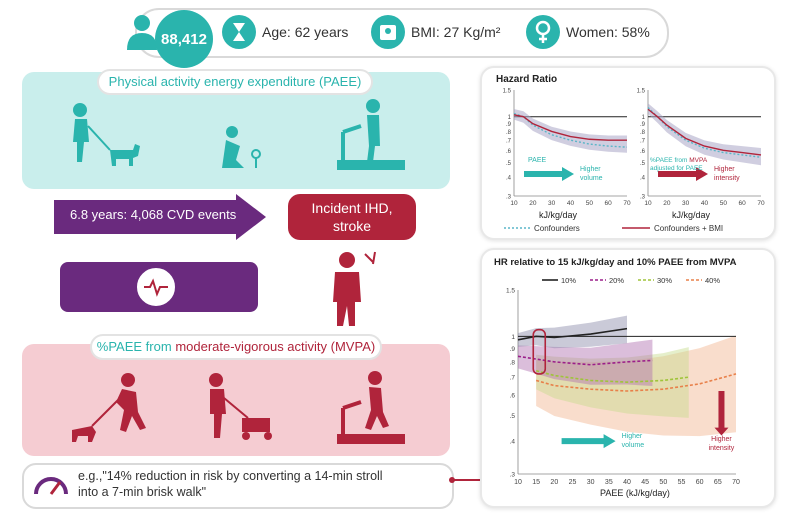  What do you see at coordinates (557, 228) in the screenshot?
I see `legend-confounders: Confounders` at bounding box center [557, 228].